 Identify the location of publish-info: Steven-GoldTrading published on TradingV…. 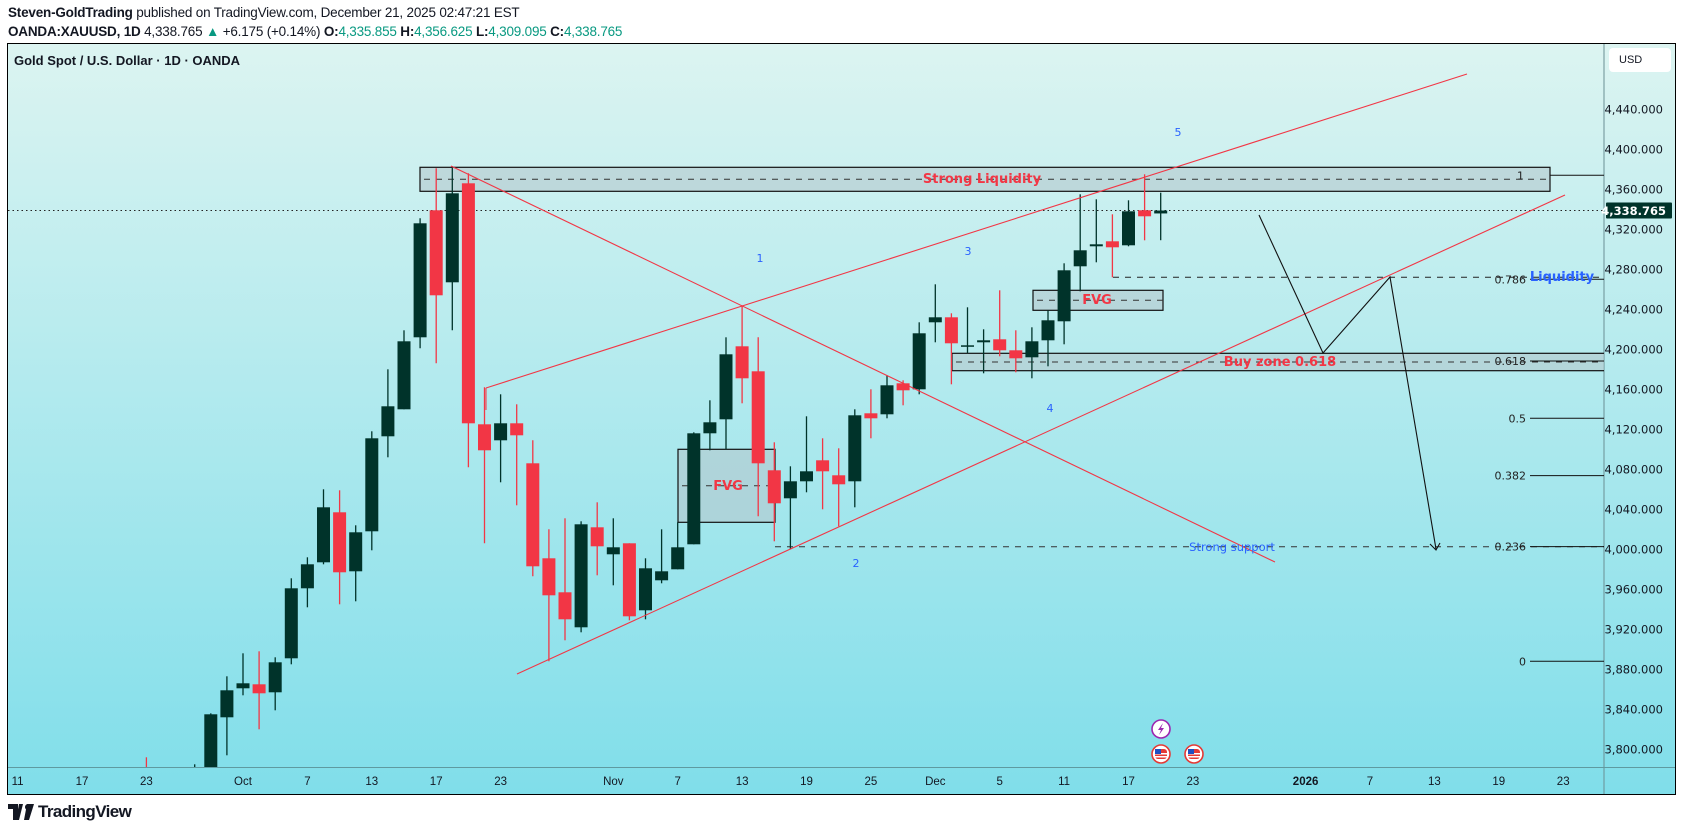
(264, 12).